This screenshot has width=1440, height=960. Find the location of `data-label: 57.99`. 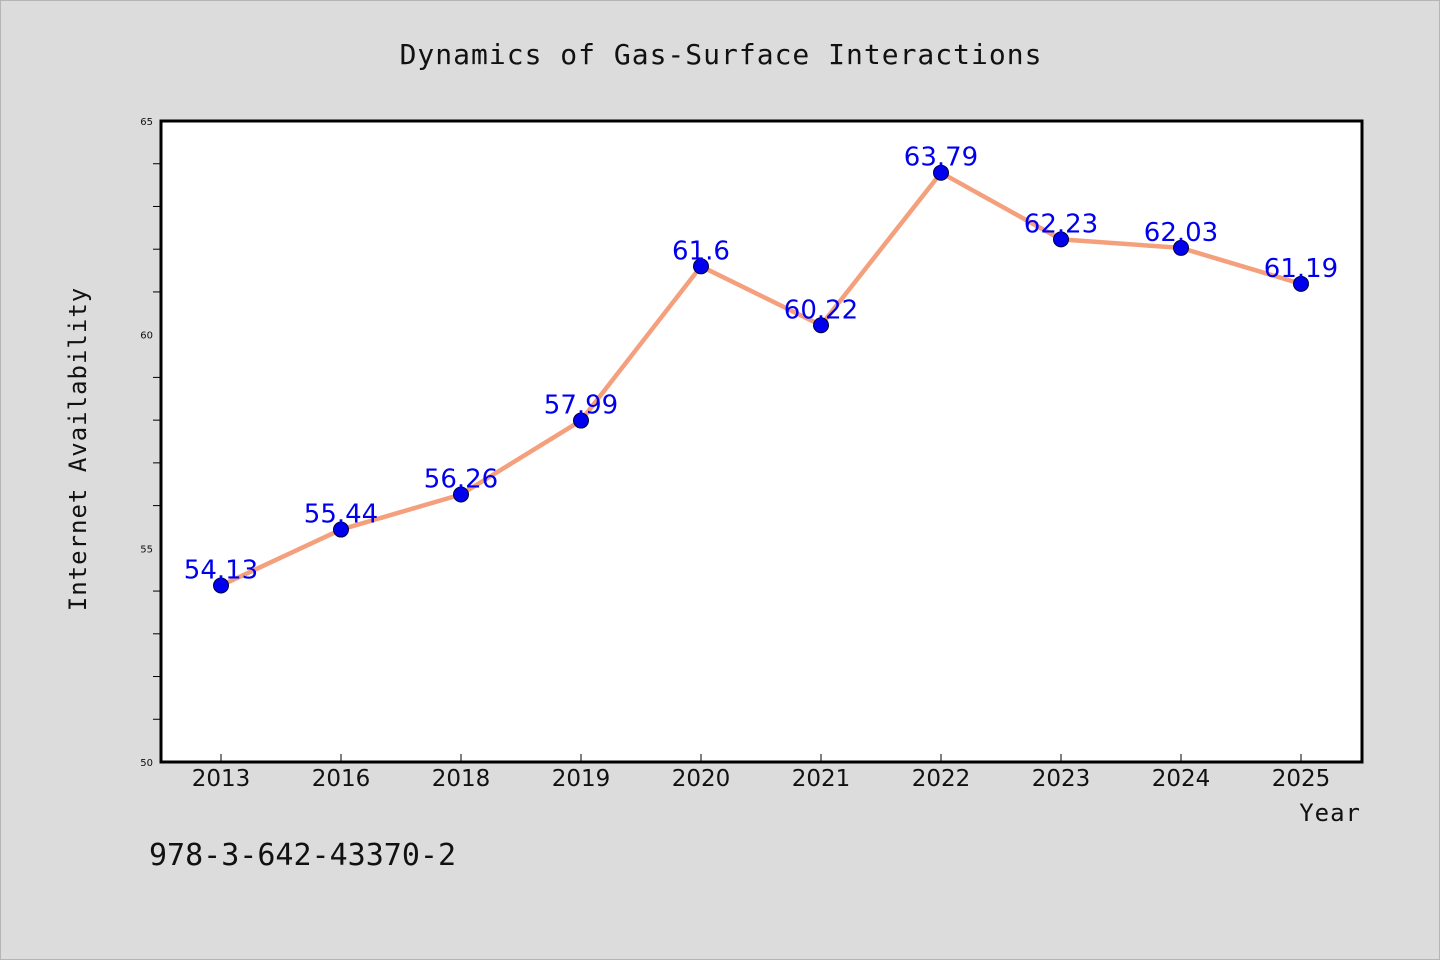

data-label: 57.99 is located at coordinates (581, 406).